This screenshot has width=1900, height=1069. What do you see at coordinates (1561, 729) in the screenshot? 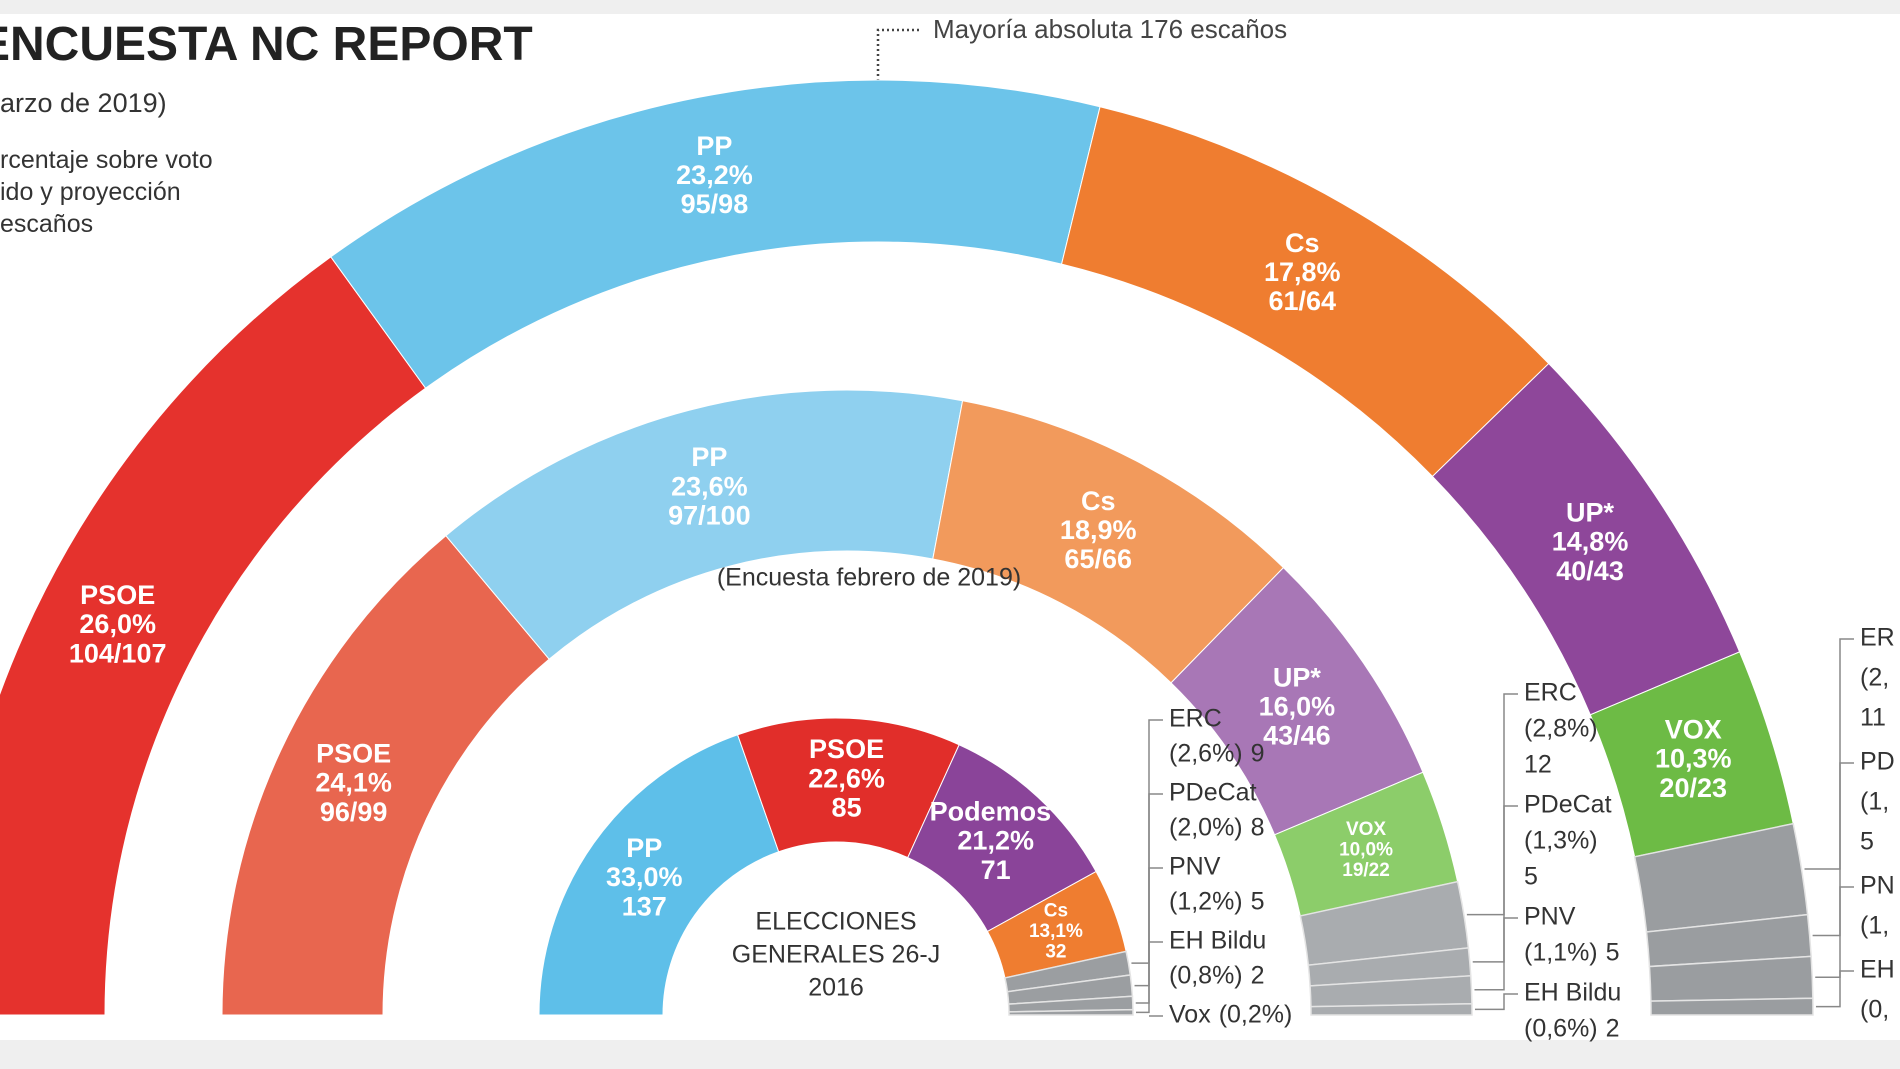
I see `other-pct-label: (2,8%)` at bounding box center [1561, 729].